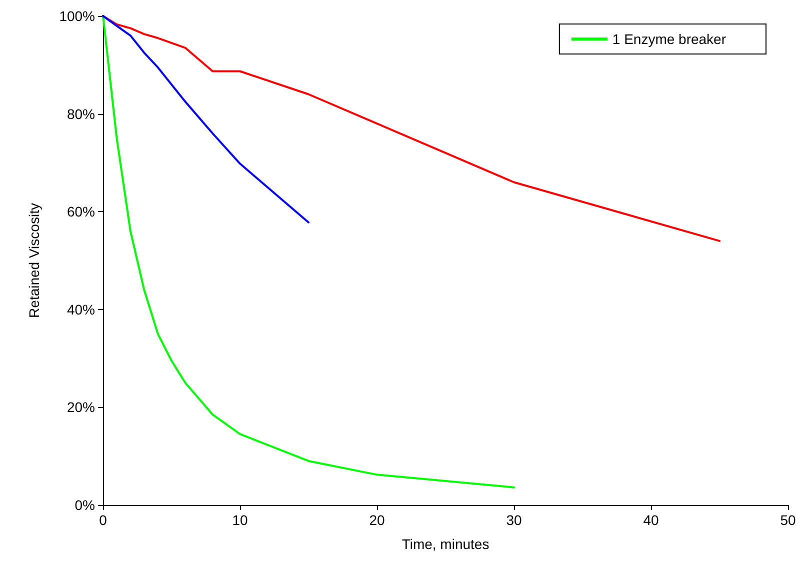 The height and width of the screenshot is (575, 804). What do you see at coordinates (788, 520) in the screenshot?
I see `x-tick-label: 50` at bounding box center [788, 520].